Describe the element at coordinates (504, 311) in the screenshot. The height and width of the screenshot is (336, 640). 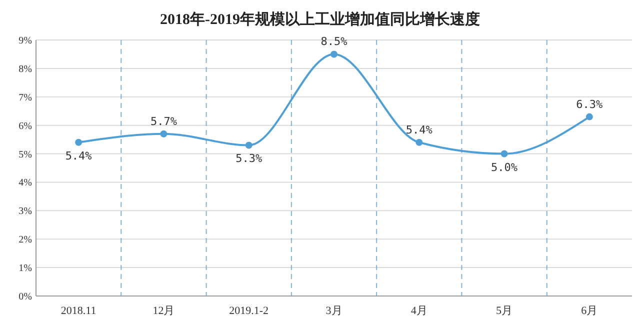
I see `x-tick-label: 5月` at that location.